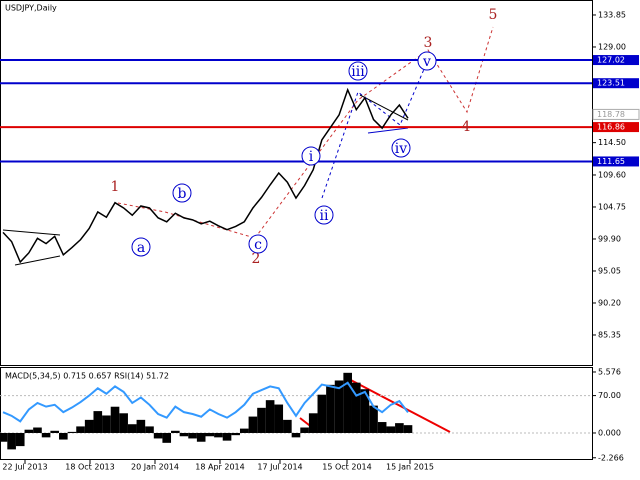  What do you see at coordinates (611, 127) in the screenshot?
I see `level-label: 116.86` at bounding box center [611, 127].